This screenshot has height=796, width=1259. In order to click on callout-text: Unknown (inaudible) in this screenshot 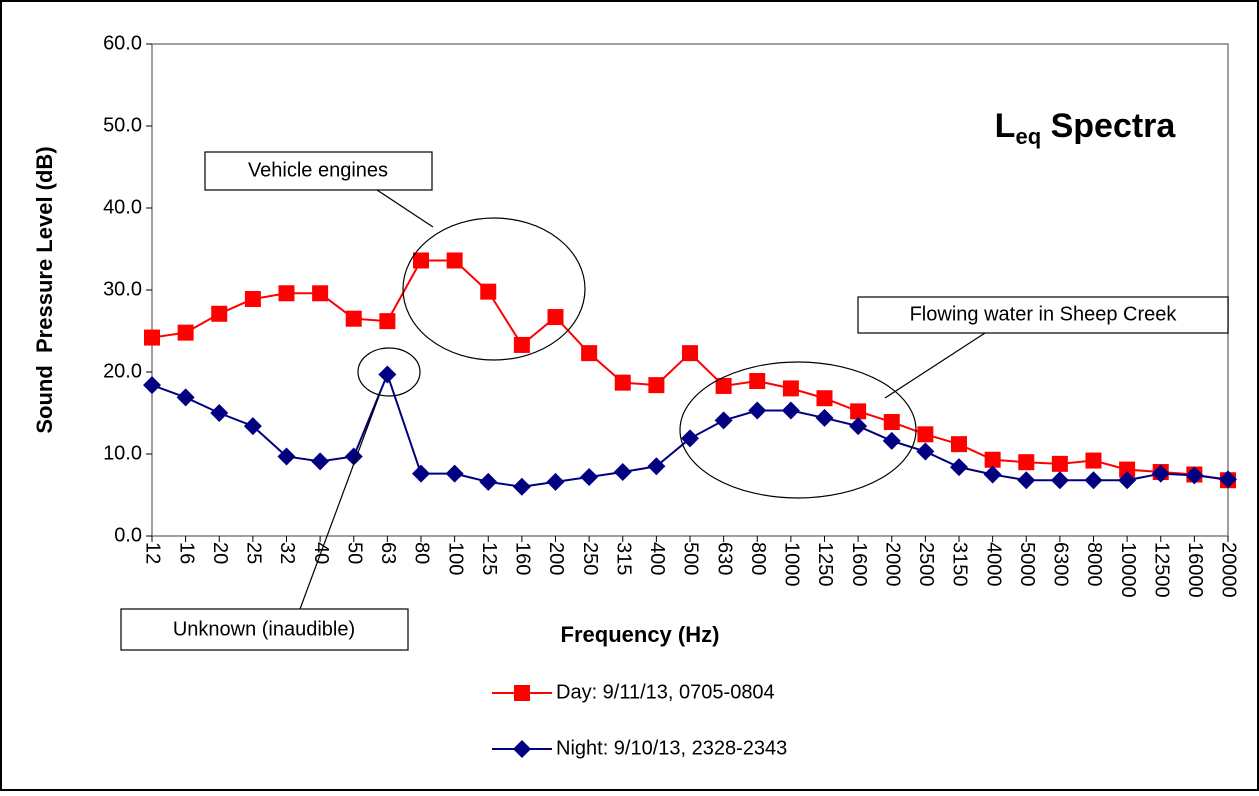, I will do `click(264, 629)`.